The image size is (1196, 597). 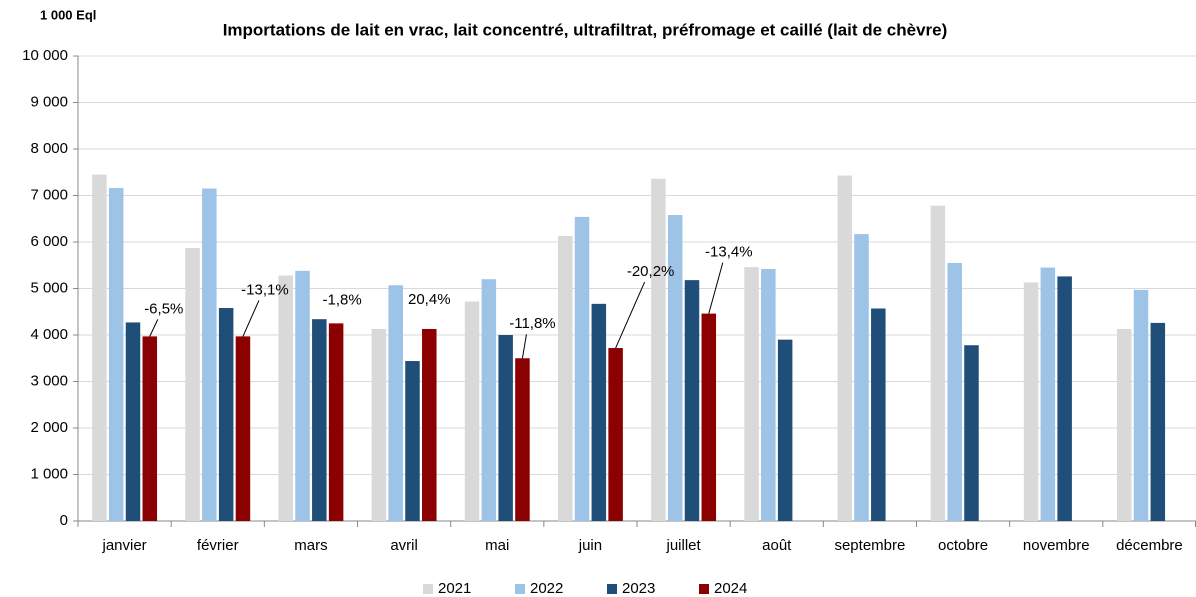 I want to click on y-tick-label: 4 000, so click(x=49, y=334).